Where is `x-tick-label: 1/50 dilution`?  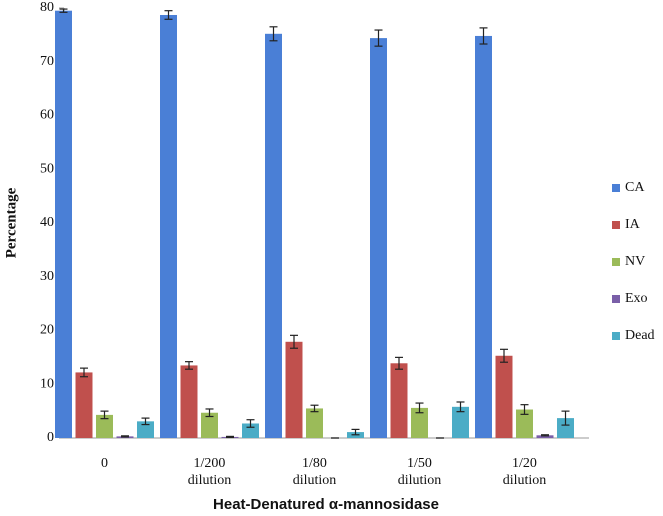
x-tick-label: 1/50 dilution is located at coordinates (419, 472).